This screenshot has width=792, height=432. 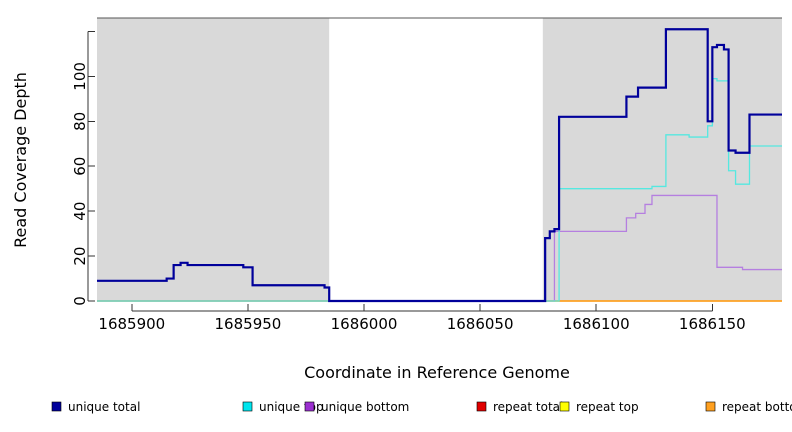 What do you see at coordinates (480, 324) in the screenshot?
I see `x-tick-label: 1686050` at bounding box center [480, 324].